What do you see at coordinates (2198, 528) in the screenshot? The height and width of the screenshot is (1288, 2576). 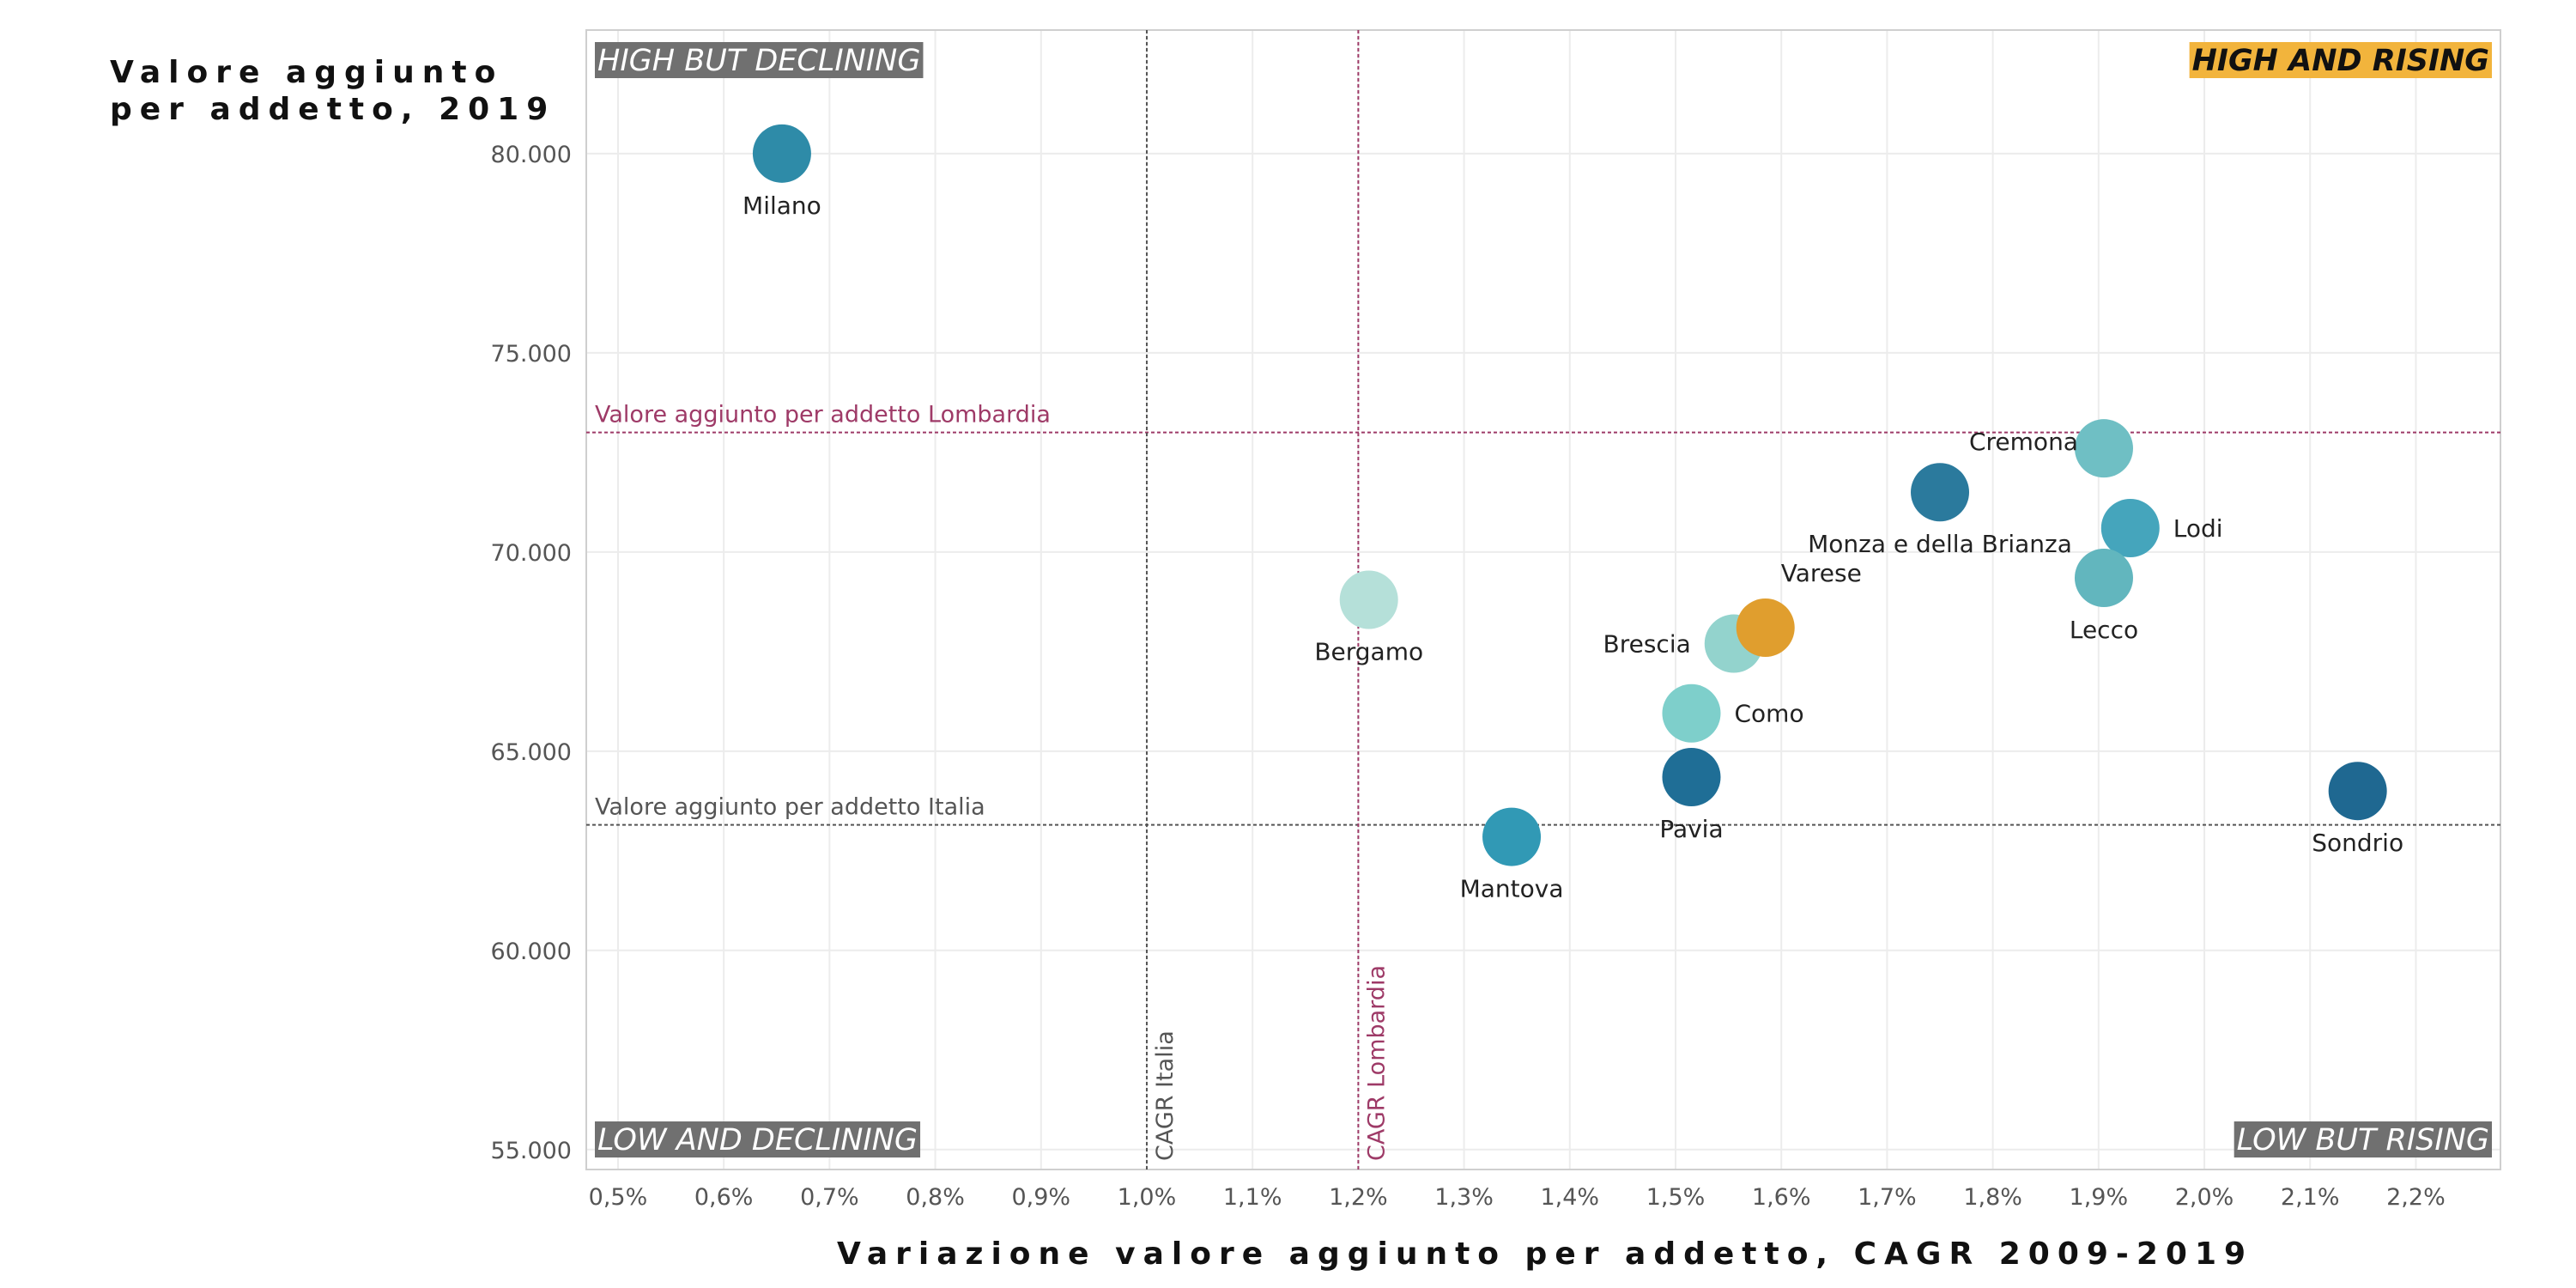 I see `point-label: Lodi` at bounding box center [2198, 528].